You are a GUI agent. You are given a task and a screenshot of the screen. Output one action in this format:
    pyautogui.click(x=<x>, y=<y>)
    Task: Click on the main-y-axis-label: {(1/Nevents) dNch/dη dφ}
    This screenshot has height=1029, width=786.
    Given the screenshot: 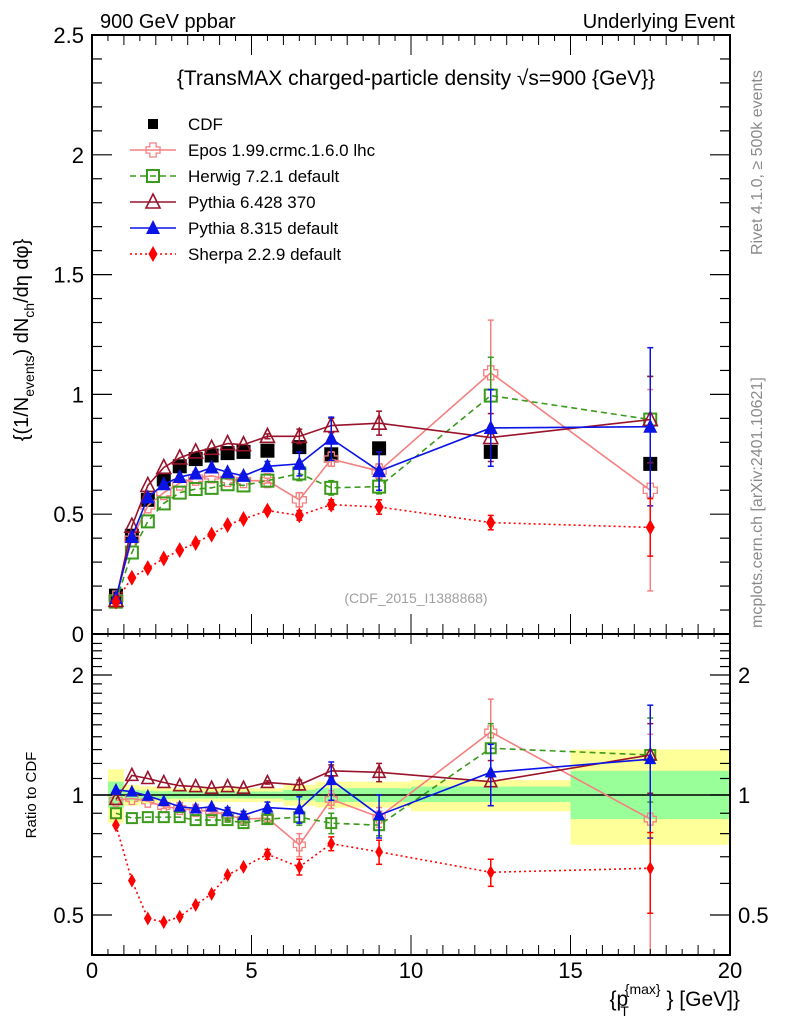 What is the action you would take?
    pyautogui.click(x=24, y=339)
    